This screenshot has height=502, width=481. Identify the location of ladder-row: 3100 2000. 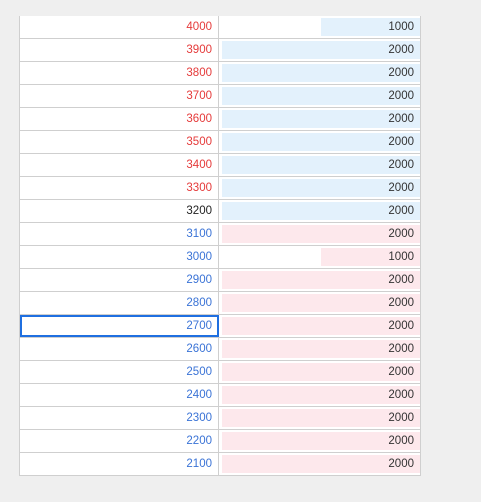
(220, 234).